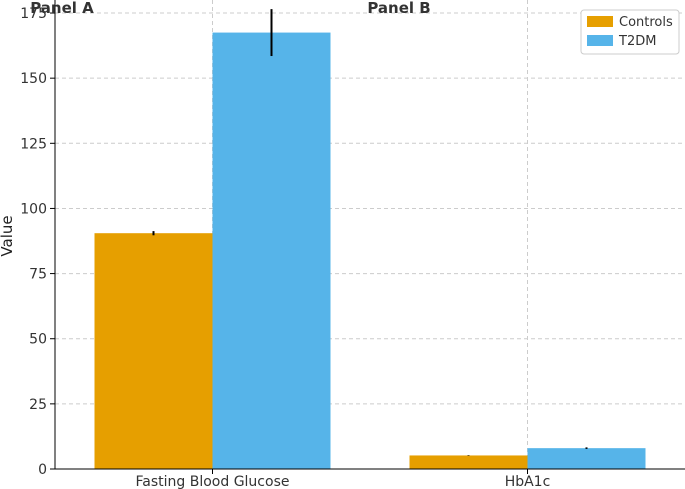 The image size is (685, 489). I want to click on panel-b-label: Panel B, so click(398, 8).